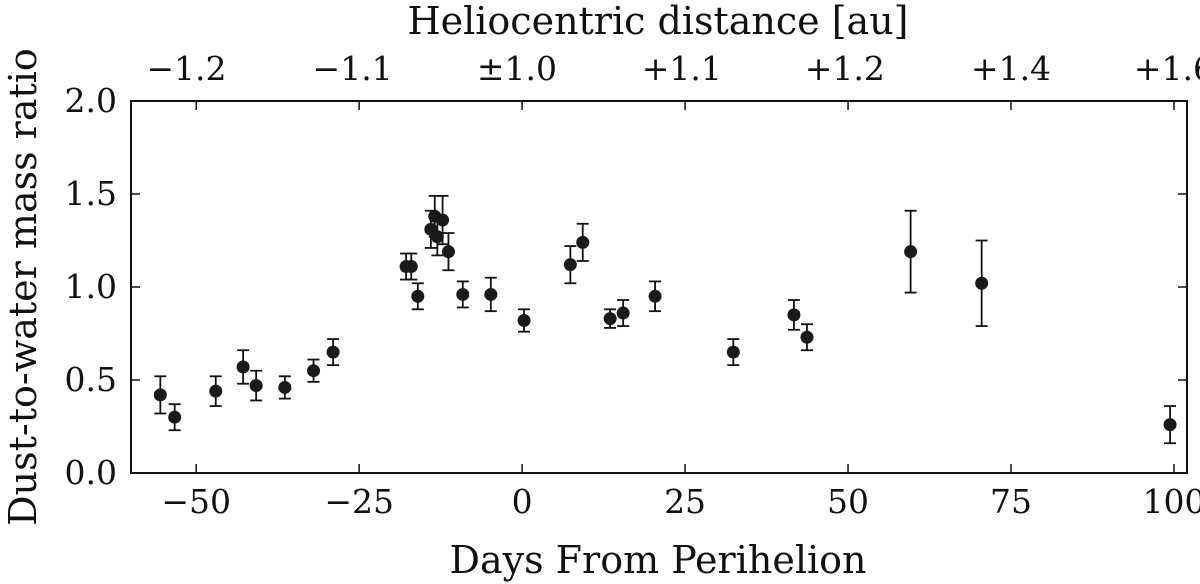  I want to click on x-tick-label: −50, so click(196, 501).